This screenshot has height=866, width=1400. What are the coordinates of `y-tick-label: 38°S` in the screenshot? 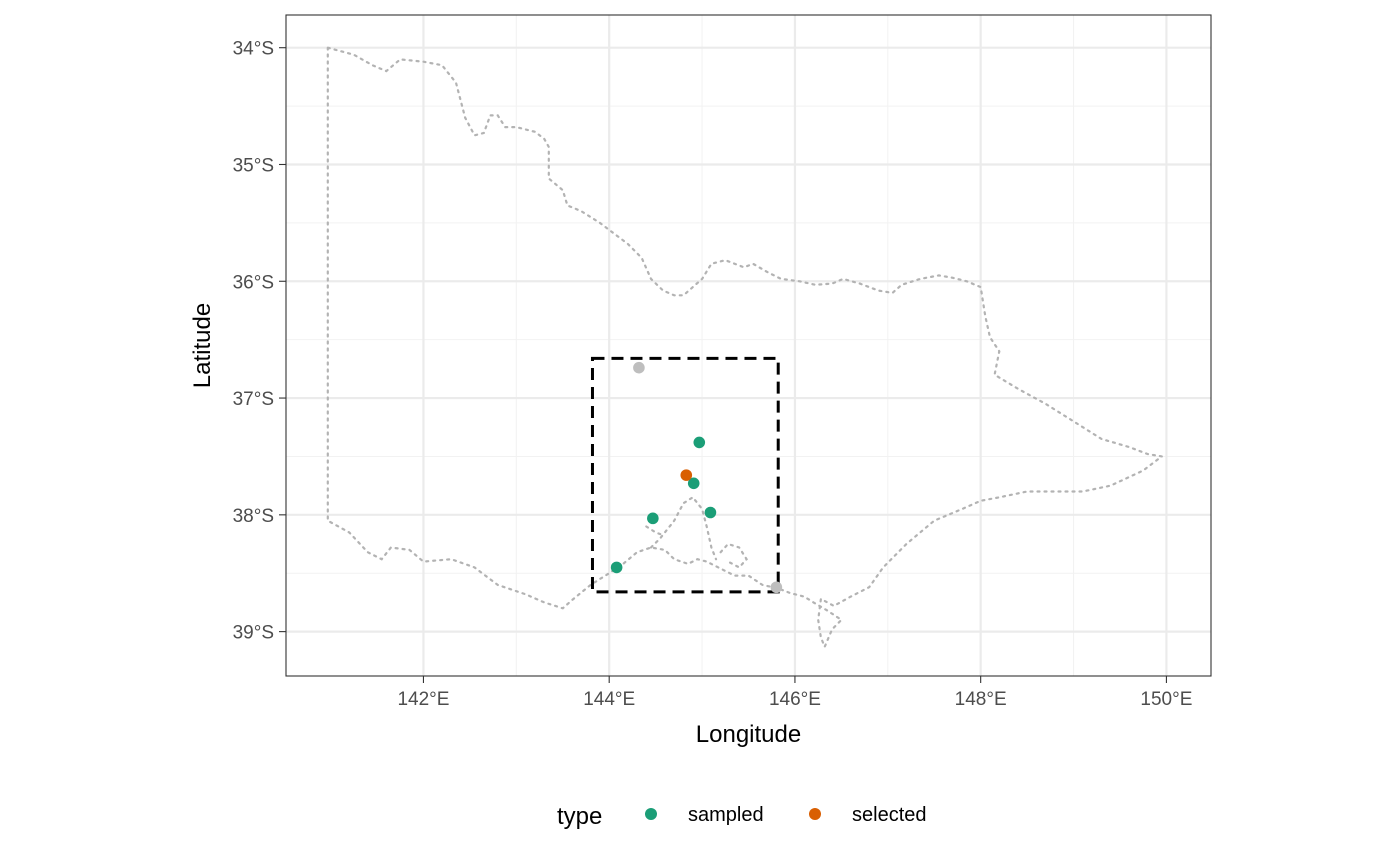 It's located at (253, 516).